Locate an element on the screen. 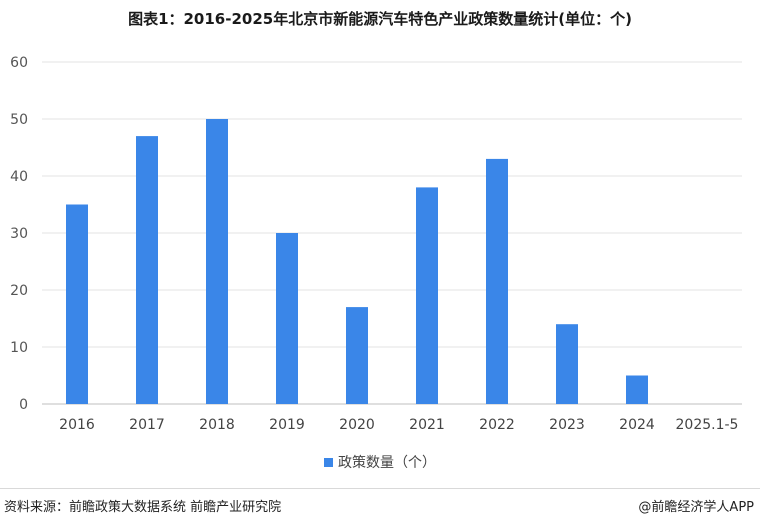  chart-title: 图表1：2016-2025年北京市新能源汽车特色产业政策数量统计(单位：个) is located at coordinates (380, 19).